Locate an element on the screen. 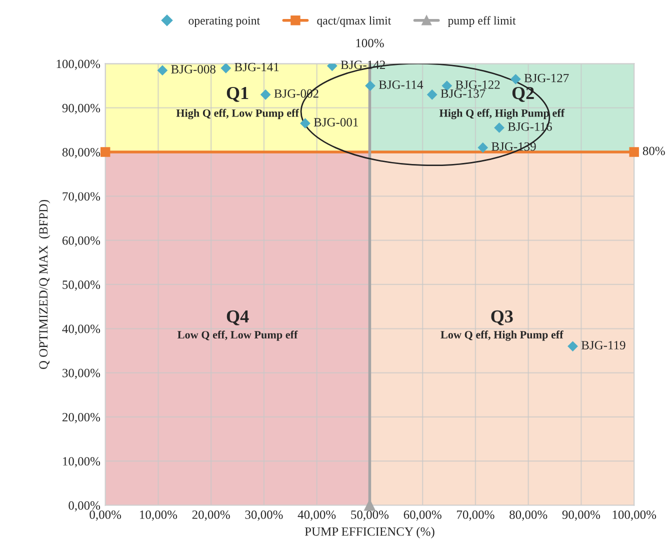 The height and width of the screenshot is (554, 671). y-tick-label: 100,00% is located at coordinates (78, 65).